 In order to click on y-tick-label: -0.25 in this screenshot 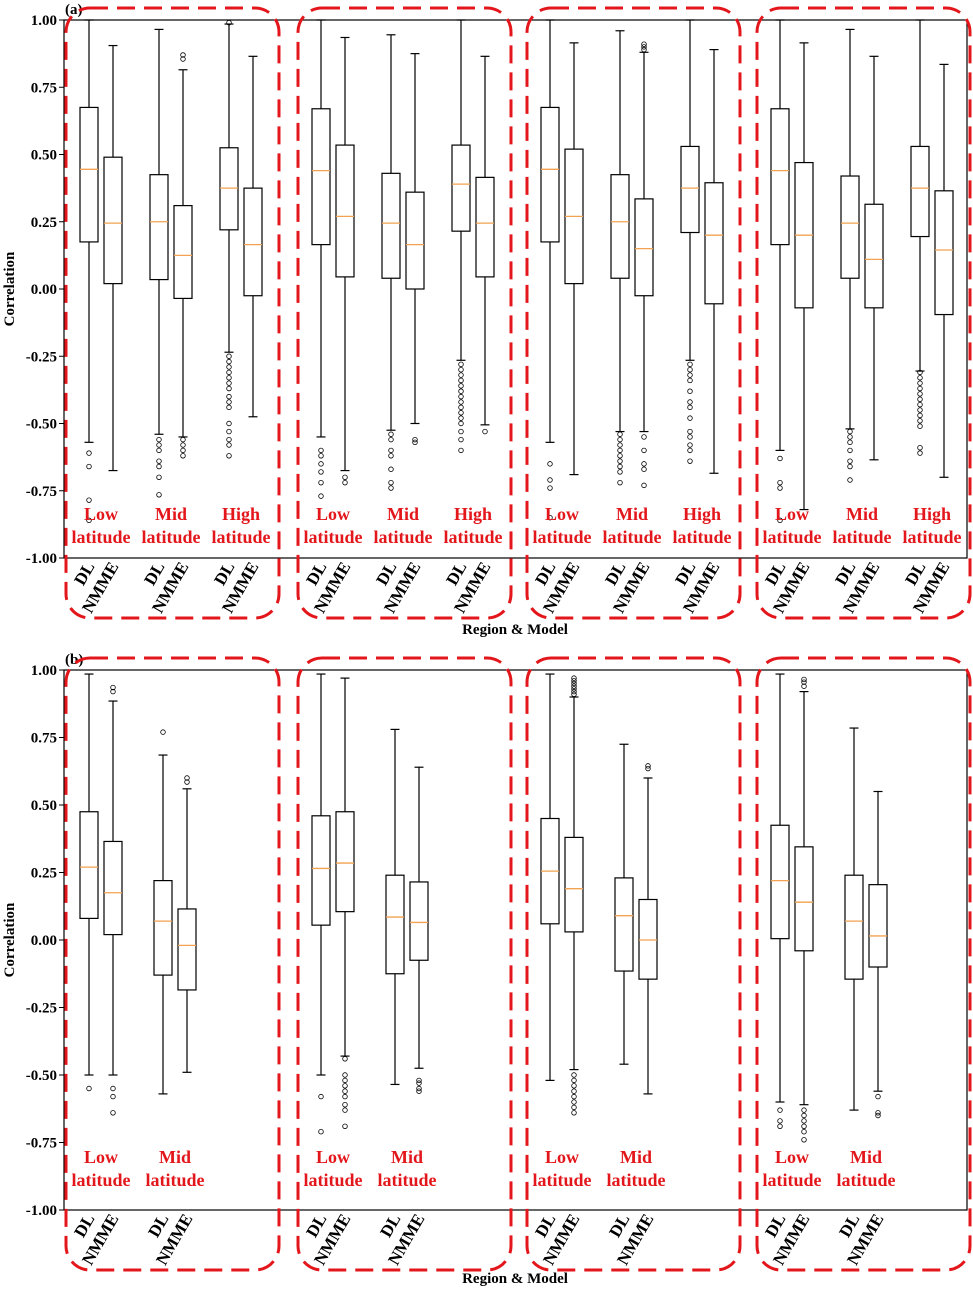, I will do `click(41, 357)`.